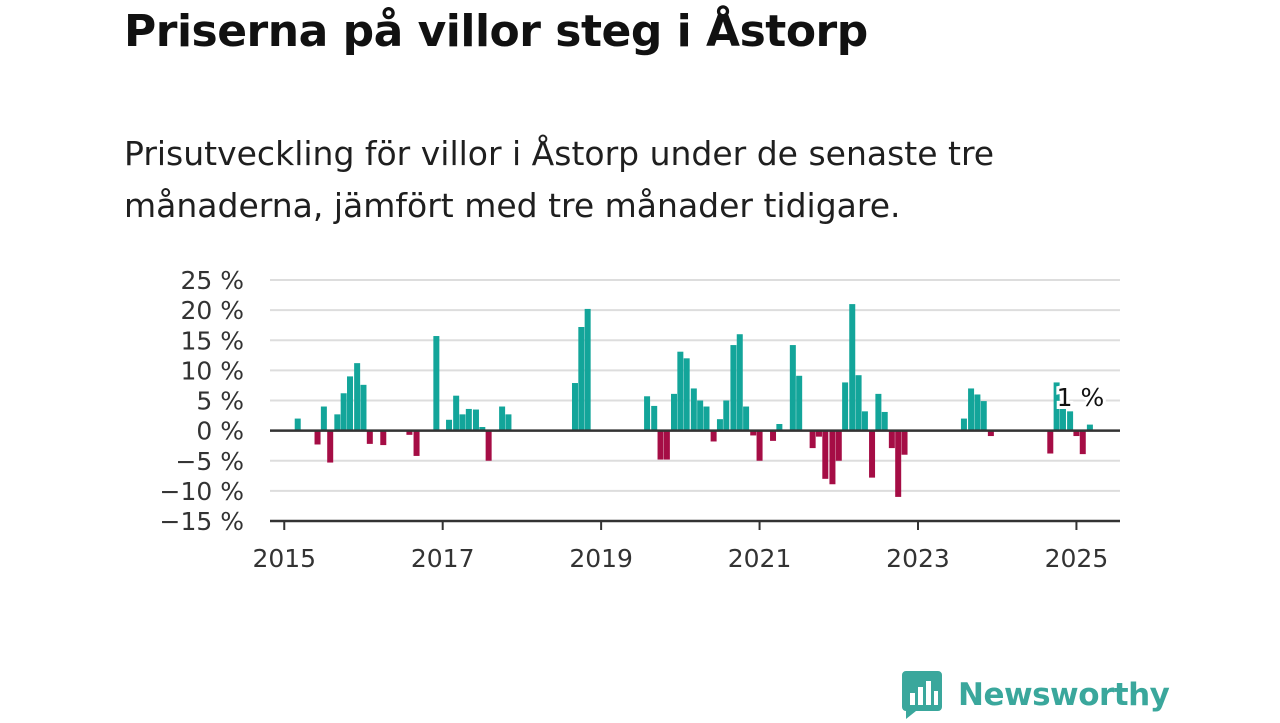 This screenshot has height=723, width=1280. I want to click on newsworthy-logo: Newsworthy, so click(1036, 695).